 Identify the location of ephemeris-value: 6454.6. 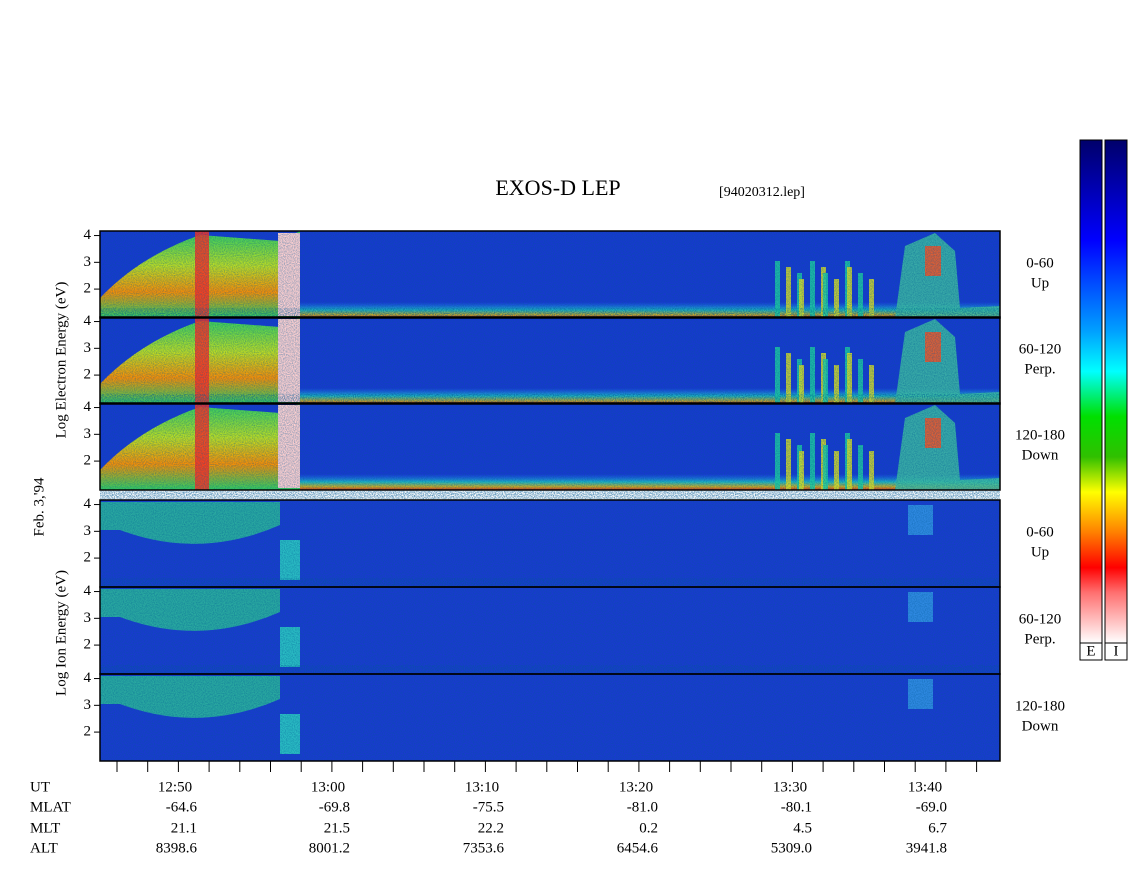
(638, 848).